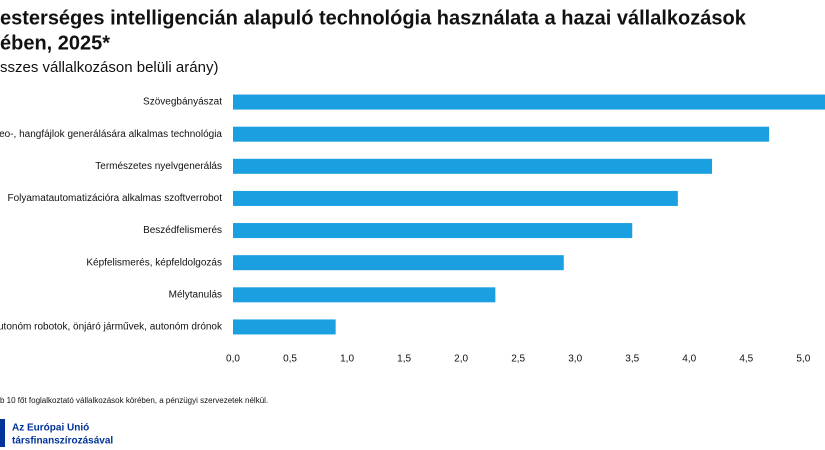 Image resolution: width=825 pixels, height=450 pixels. What do you see at coordinates (55, 43) in the screenshot?
I see `chart-title: ében, 2025*` at bounding box center [55, 43].